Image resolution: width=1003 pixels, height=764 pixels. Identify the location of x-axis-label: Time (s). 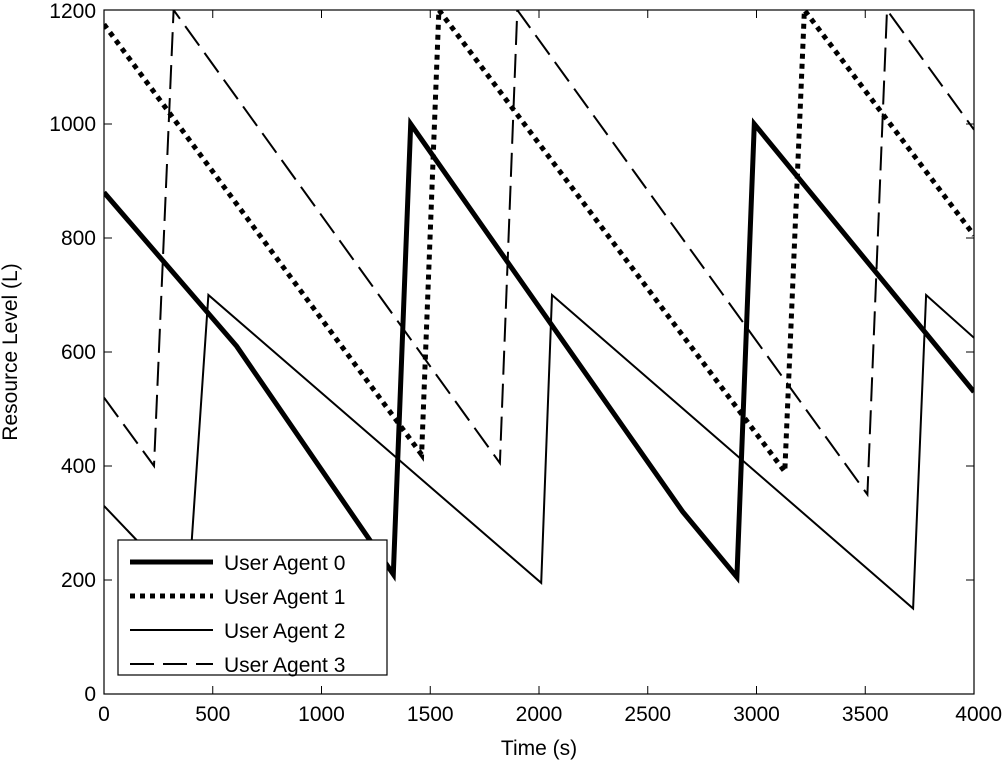
(539, 748).